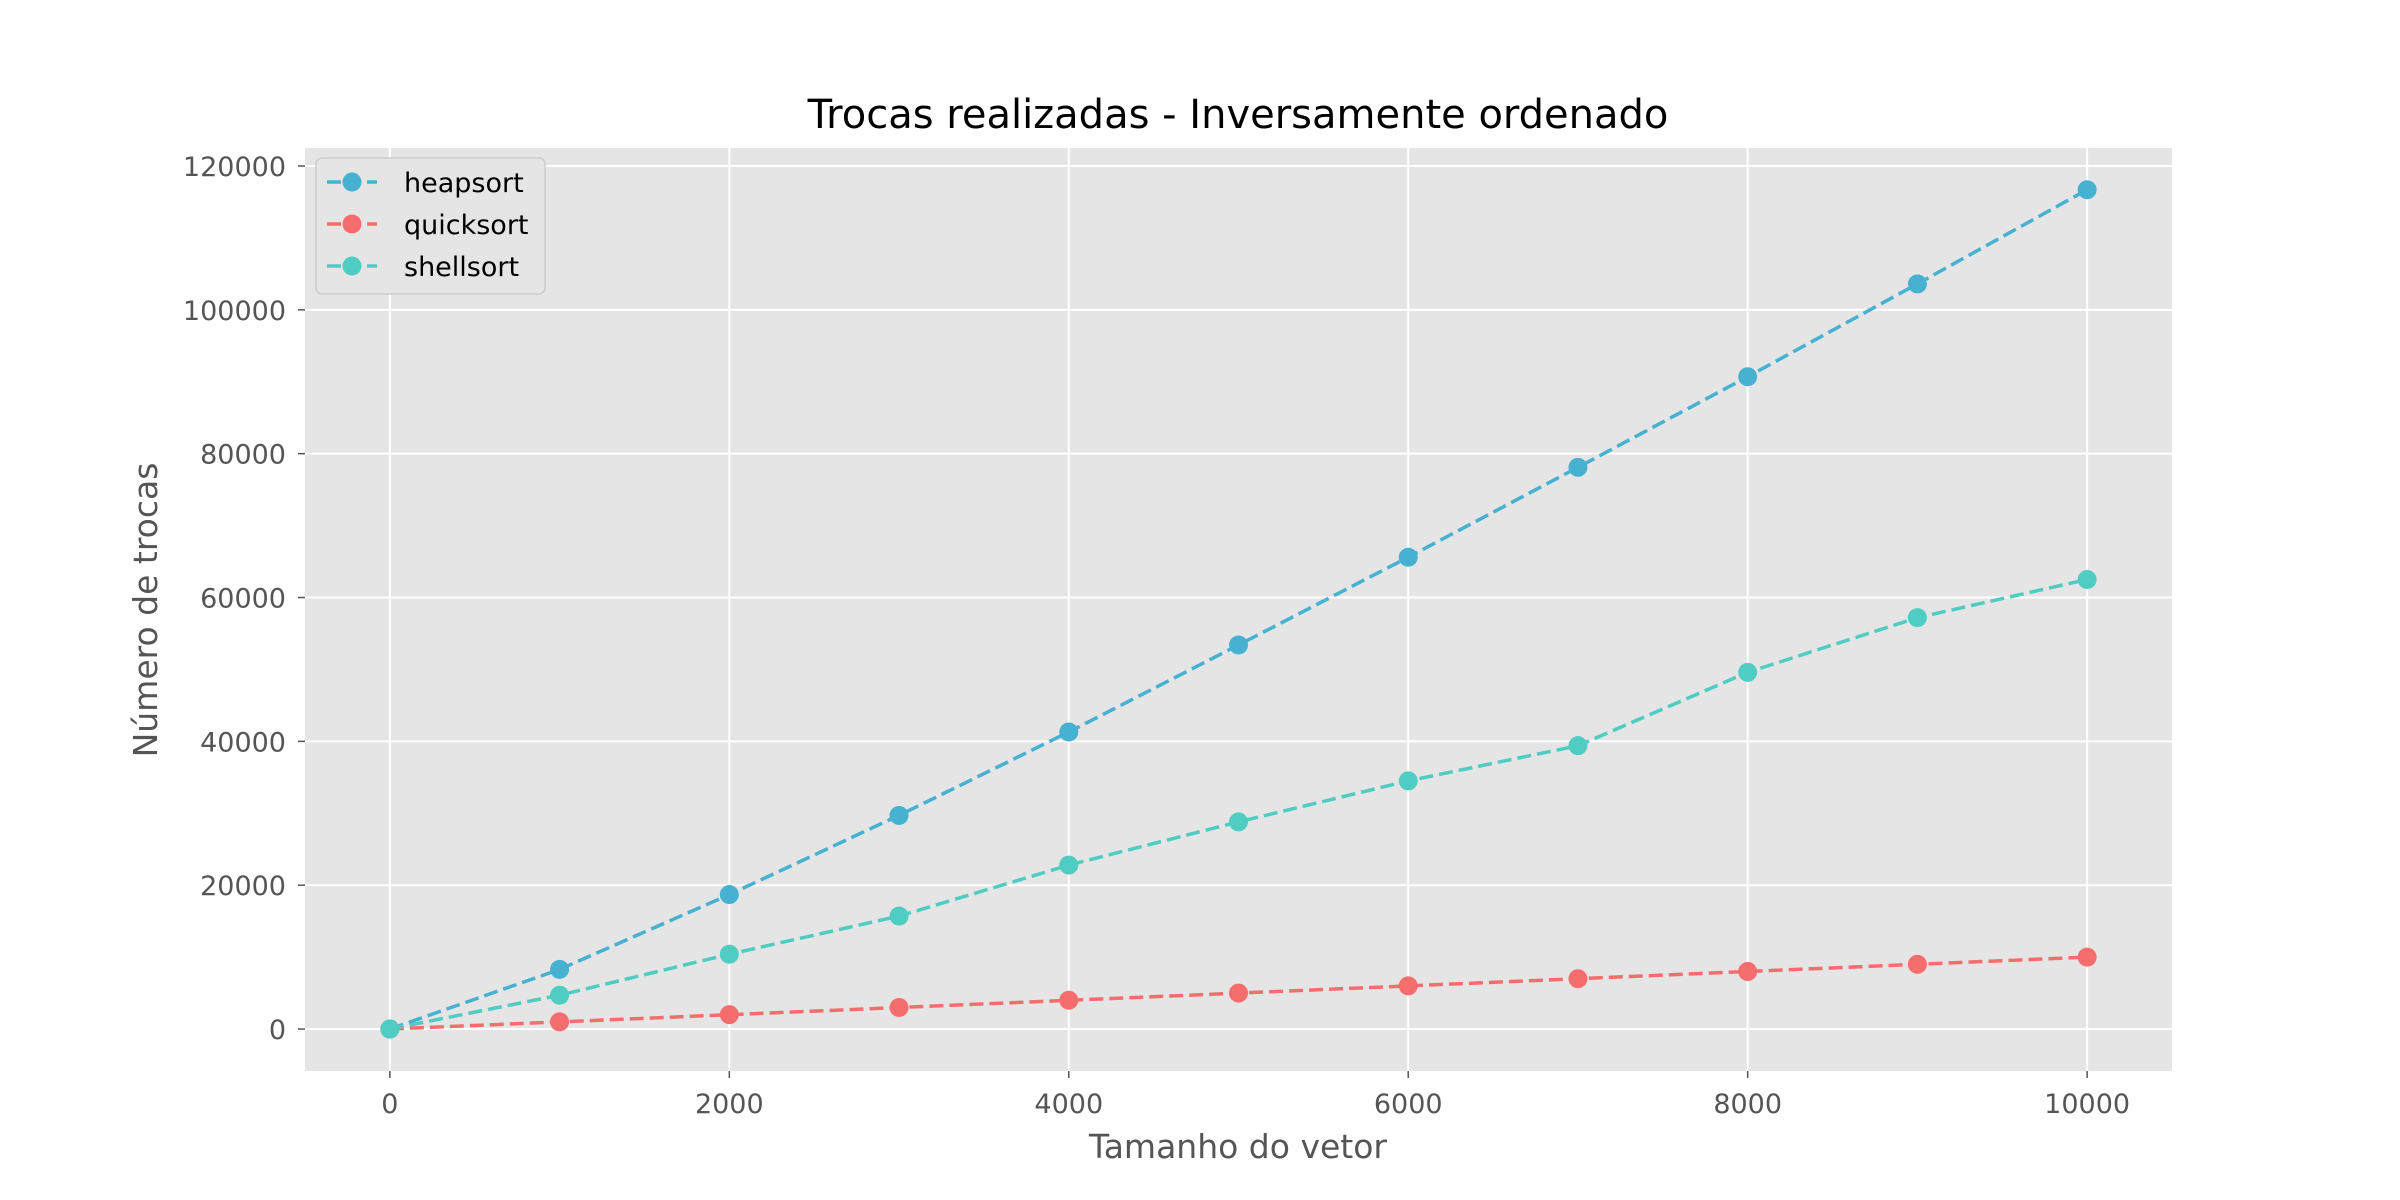  I want to click on x-axis-title: Tamanho do vetor, so click(1237, 1146).